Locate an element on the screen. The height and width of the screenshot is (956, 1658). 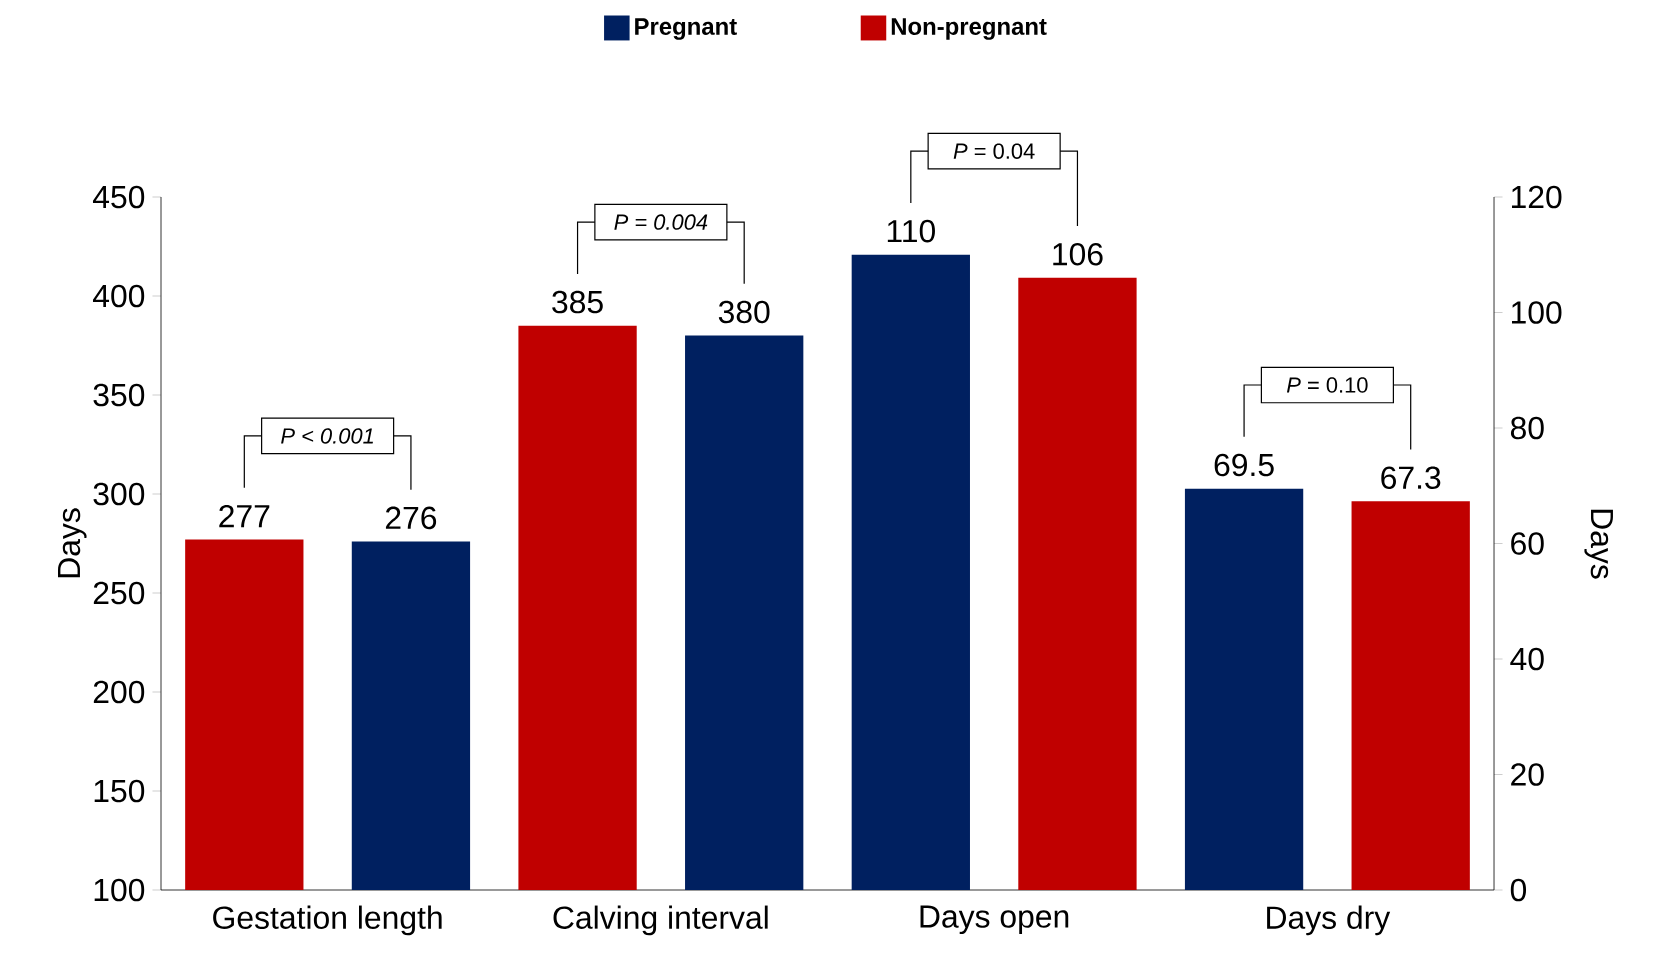
legend-label: Non-pregnant is located at coordinates (969, 29).